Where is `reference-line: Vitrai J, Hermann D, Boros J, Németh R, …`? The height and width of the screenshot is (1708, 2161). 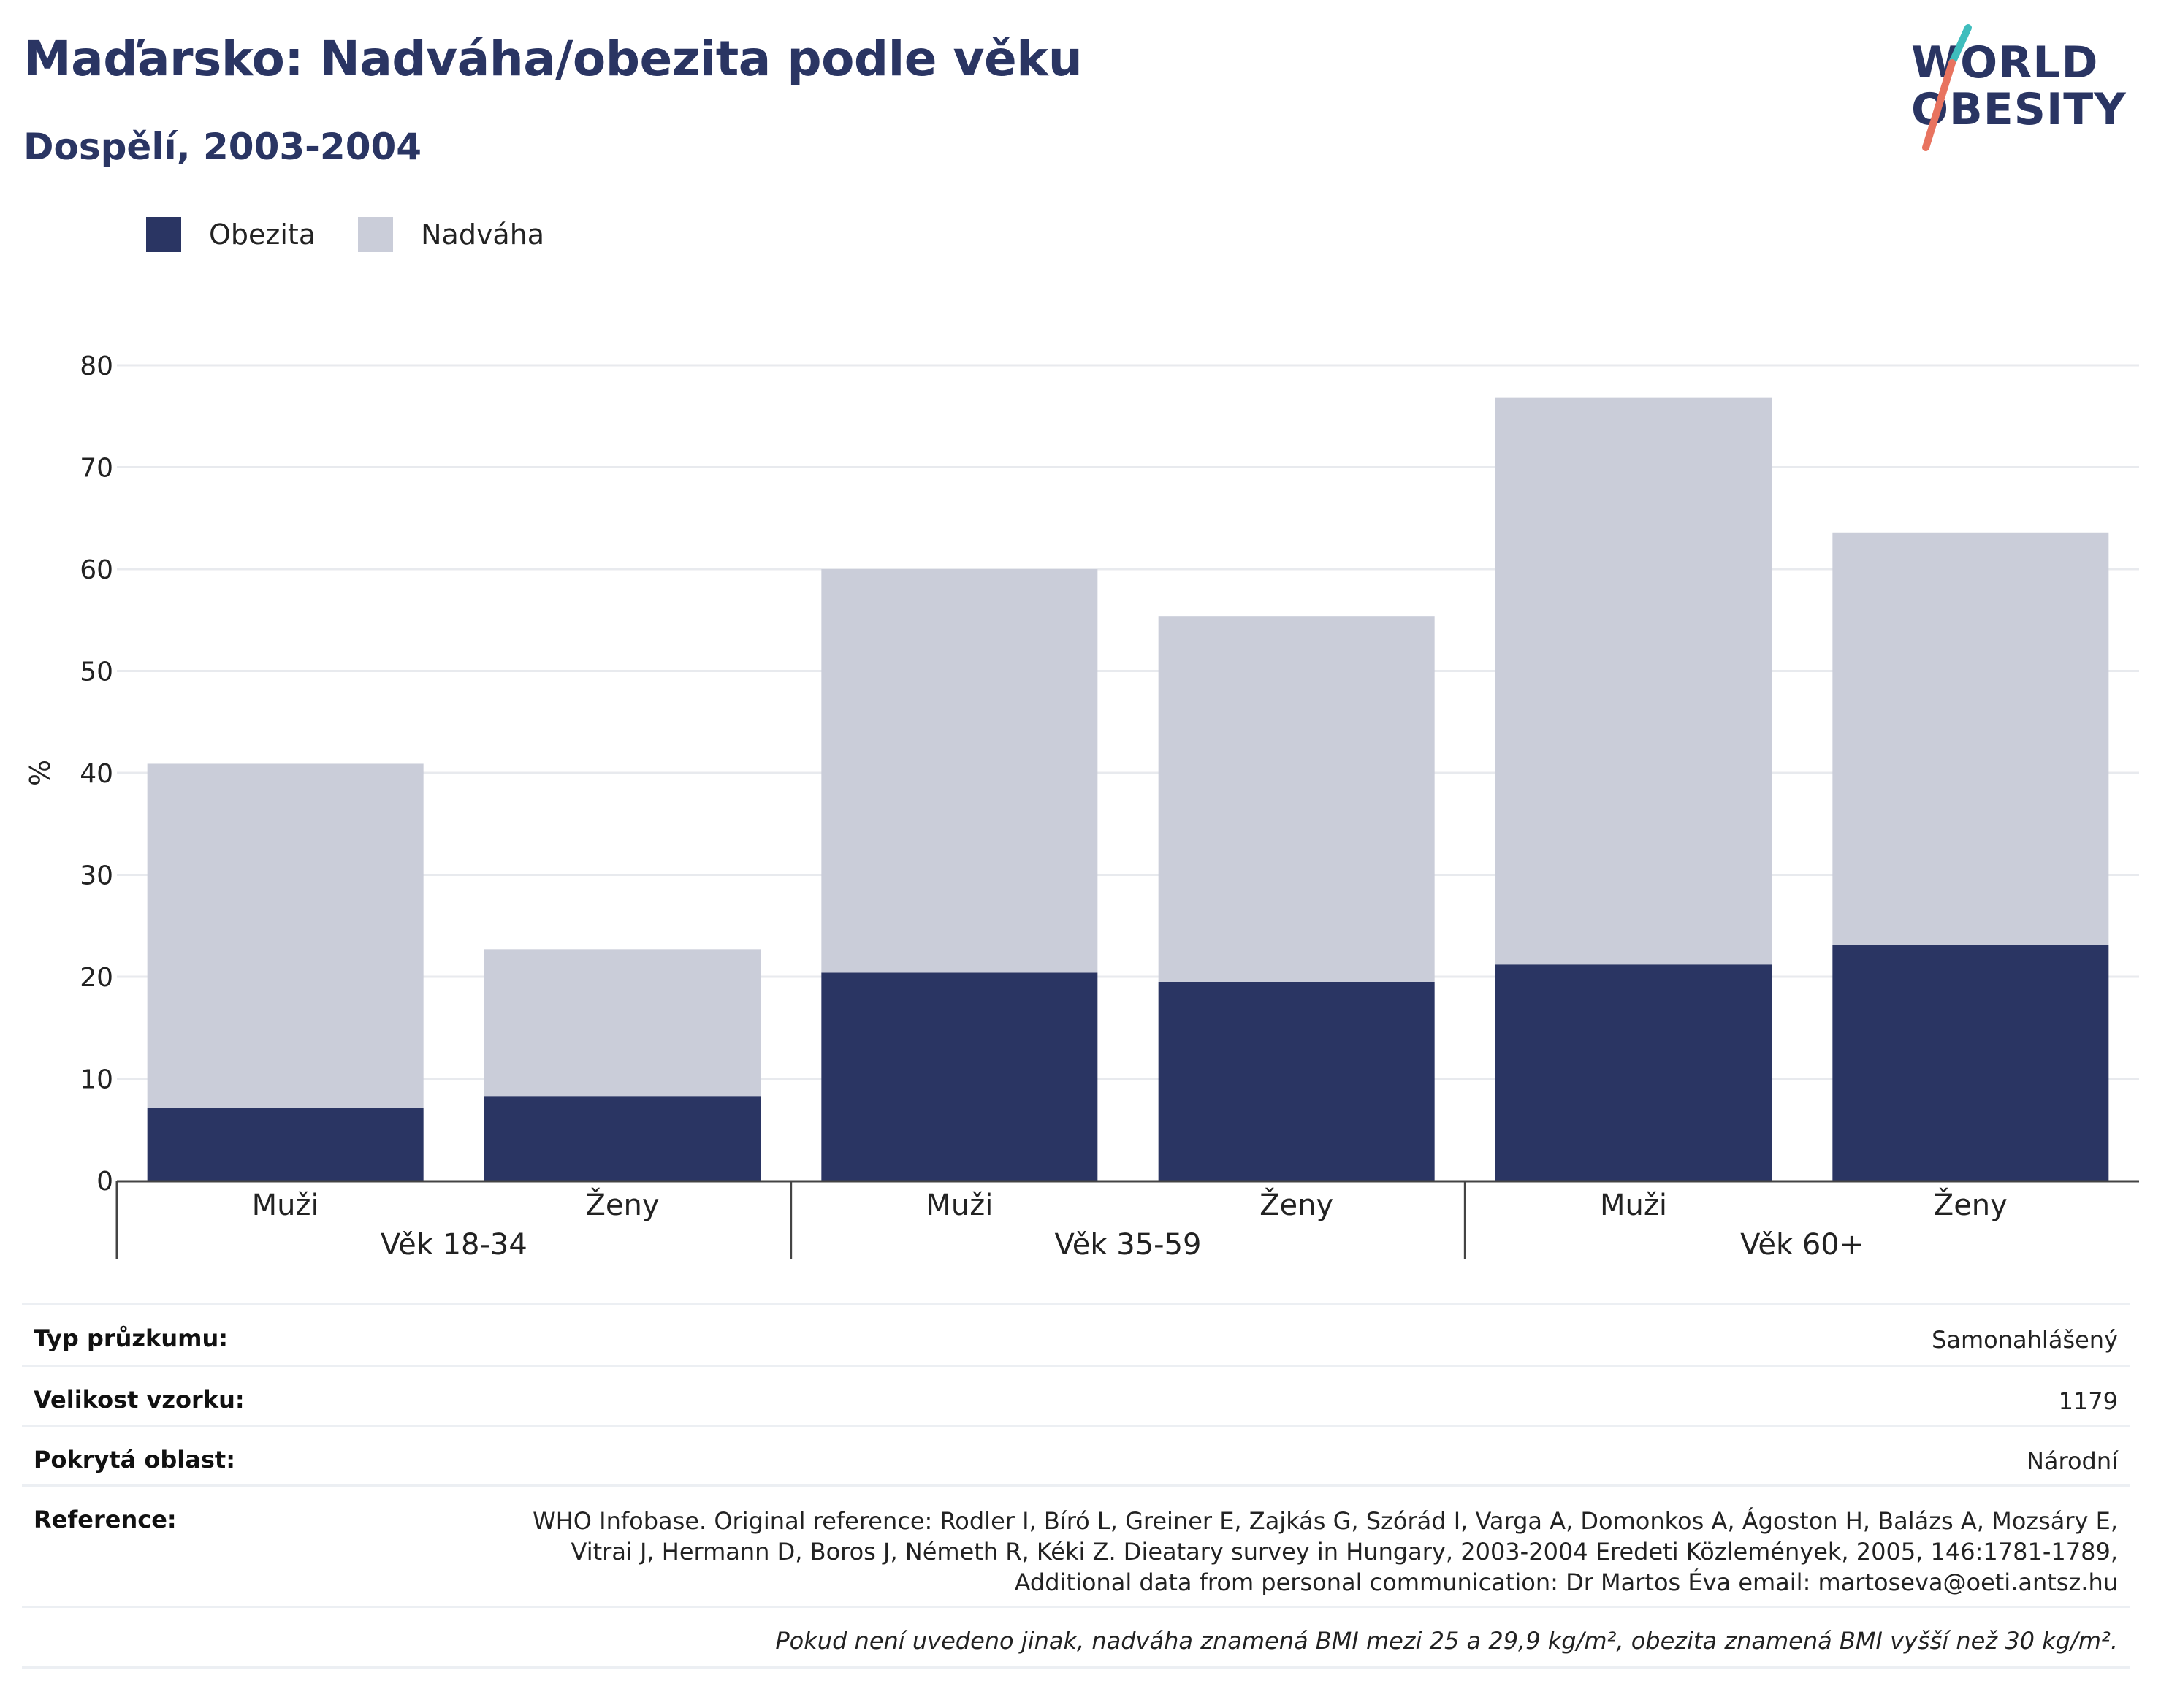 reference-line: Vitrai J, Hermann D, Boros J, Németh R, … is located at coordinates (1345, 1552).